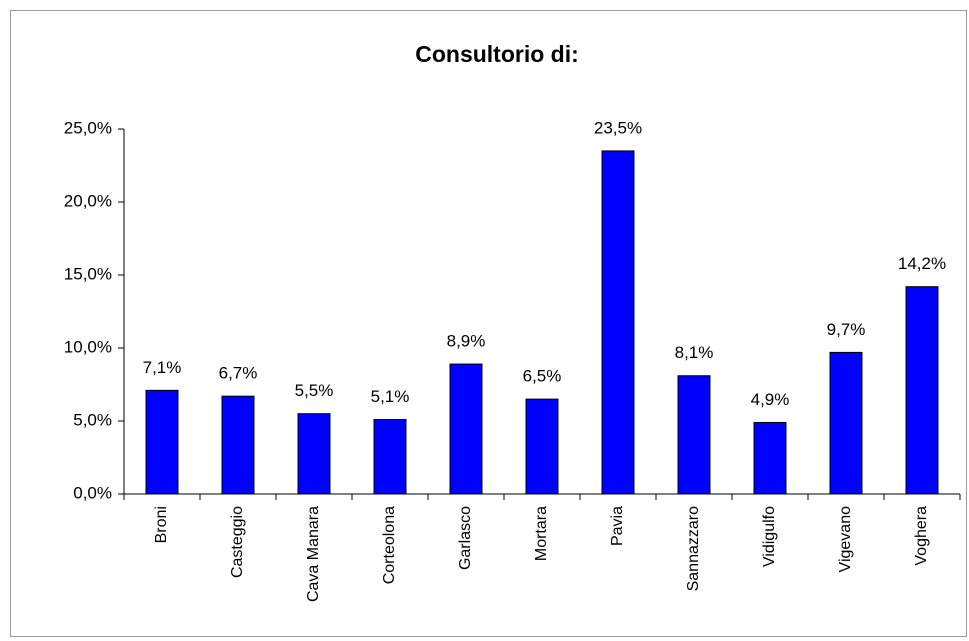 This screenshot has width=969, height=641. Describe the element at coordinates (922, 263) in the screenshot. I see `value-label: 14,2%` at that location.